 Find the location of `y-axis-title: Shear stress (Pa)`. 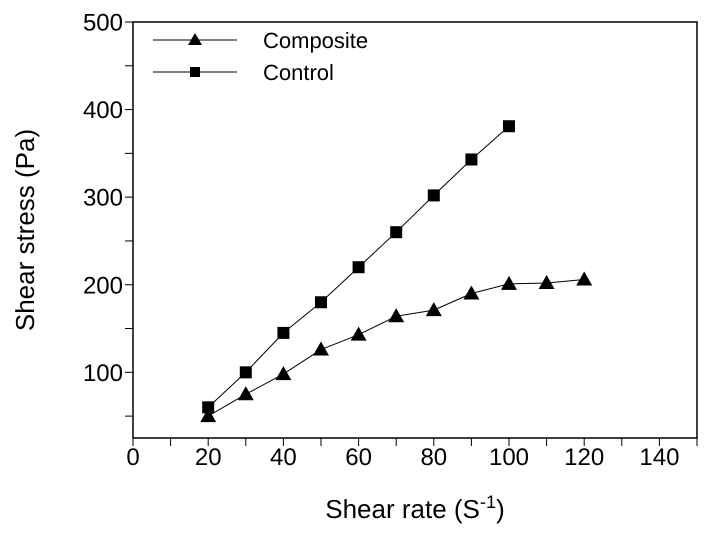

y-axis-title: Shear stress (Pa) is located at coordinates (25, 230).